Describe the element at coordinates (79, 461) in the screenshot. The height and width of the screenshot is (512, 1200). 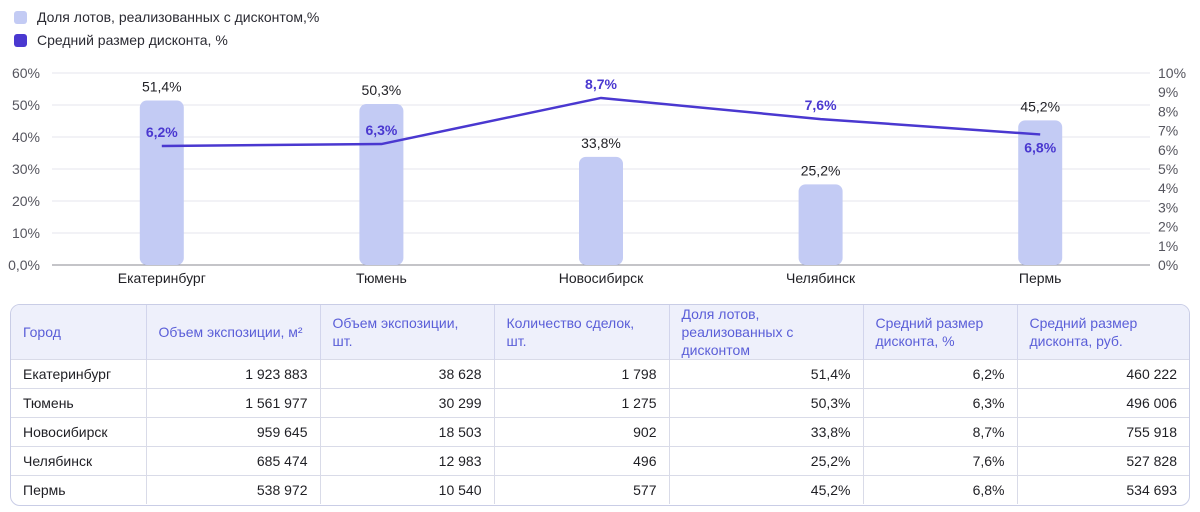
I see `table-cell-city: Челябинск` at that location.